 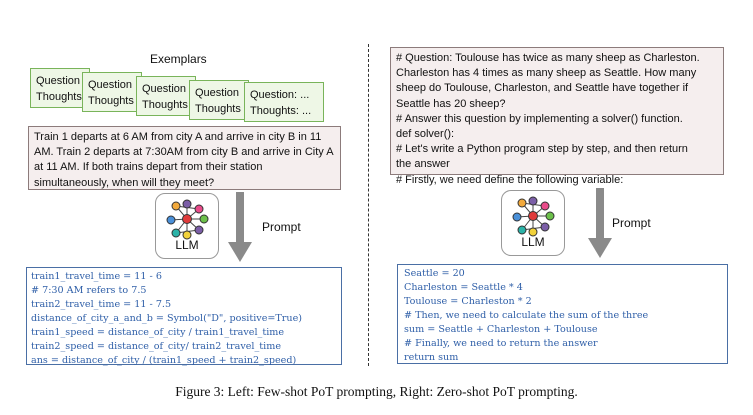 I want to click on code-line: Toulouse = Charleston * 2, so click(x=468, y=301).